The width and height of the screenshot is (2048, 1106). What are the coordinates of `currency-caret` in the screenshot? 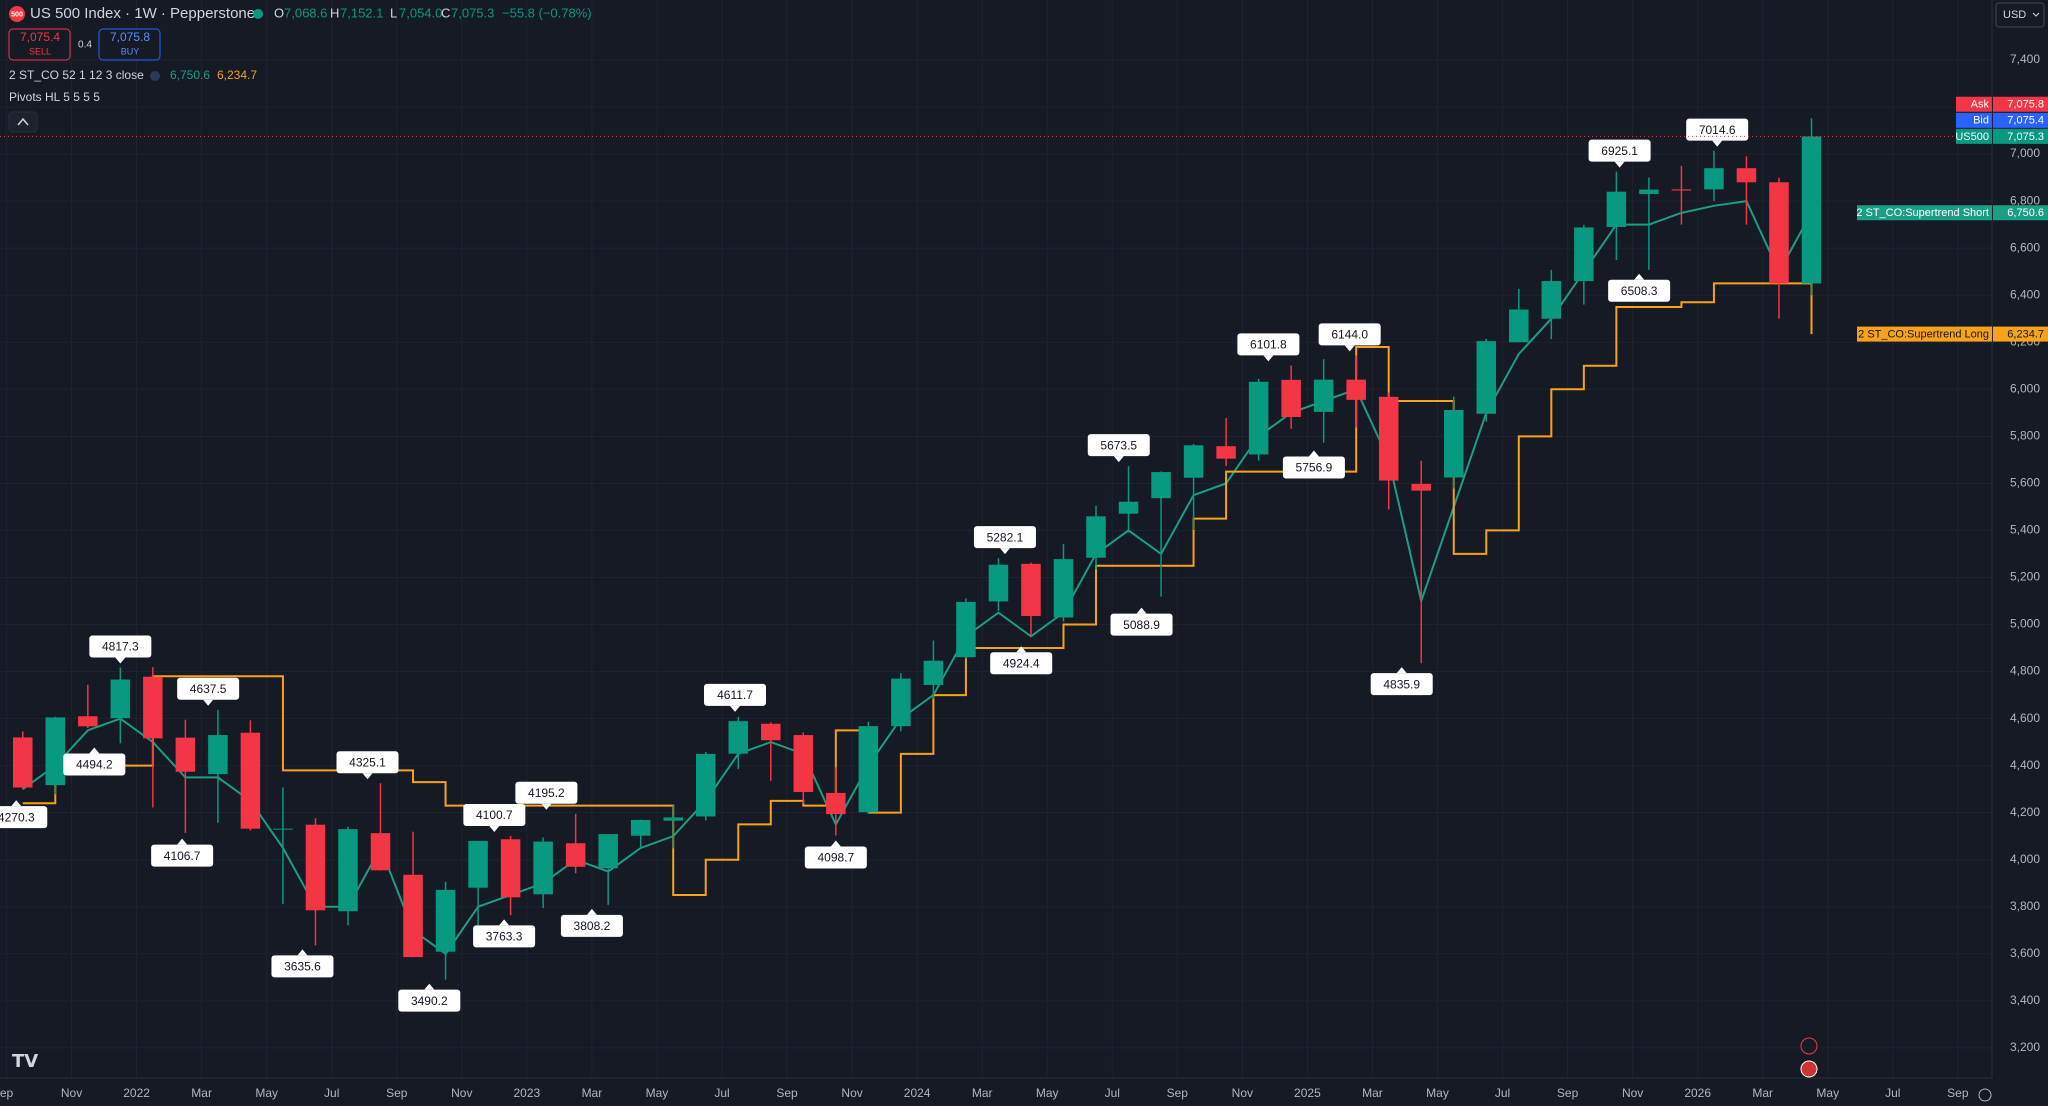 It's located at (2036, 14).